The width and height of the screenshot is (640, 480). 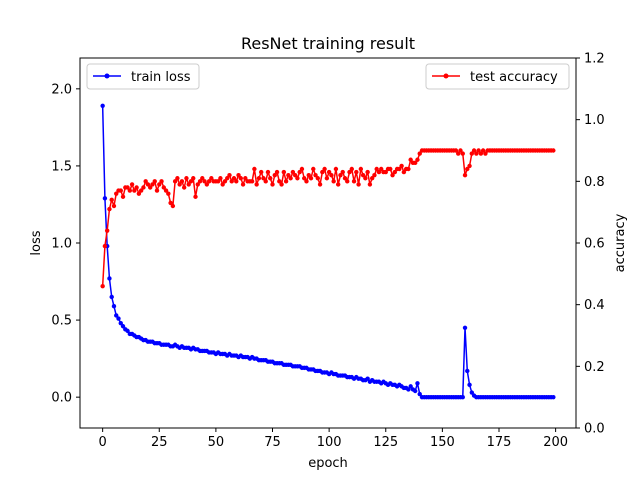 What do you see at coordinates (594, 59) in the screenshot?
I see `y-right-tick-label: 1.2` at bounding box center [594, 59].